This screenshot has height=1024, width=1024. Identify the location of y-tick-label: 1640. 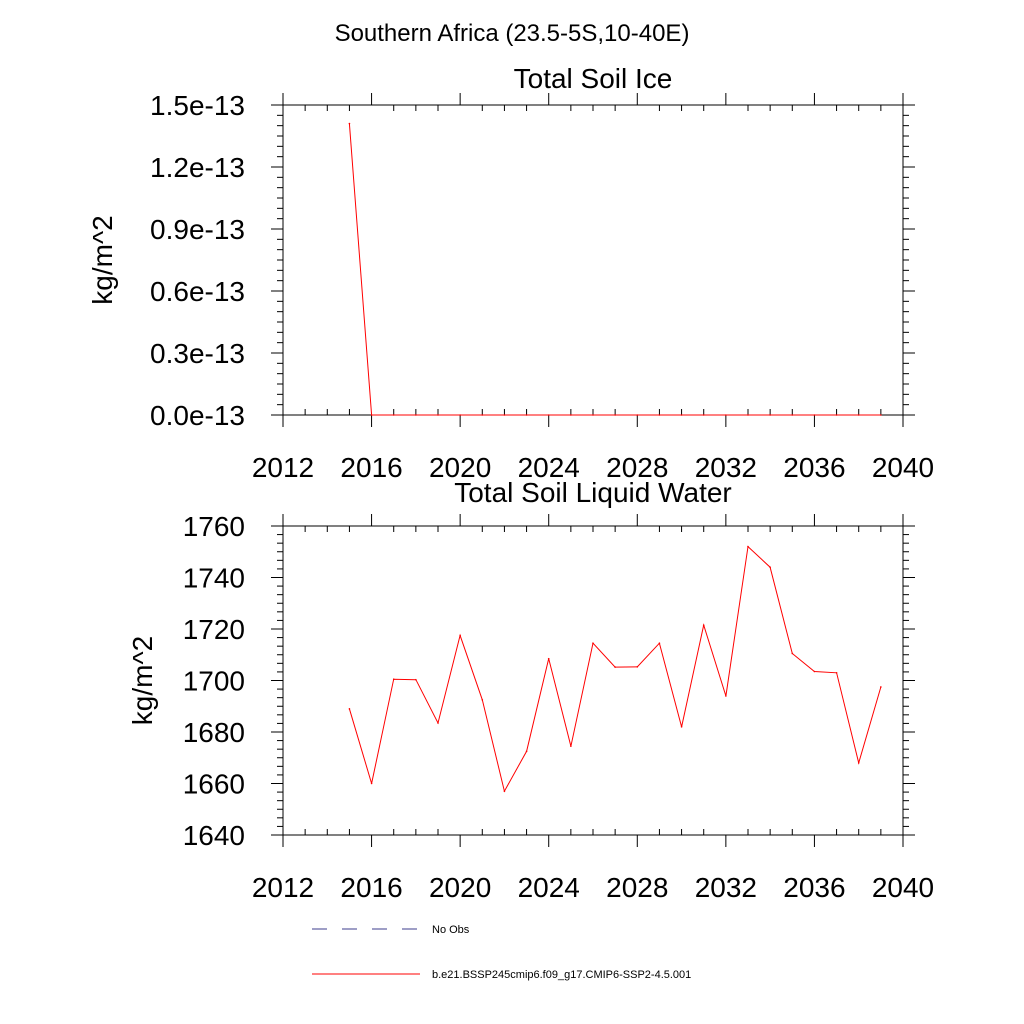
(214, 835).